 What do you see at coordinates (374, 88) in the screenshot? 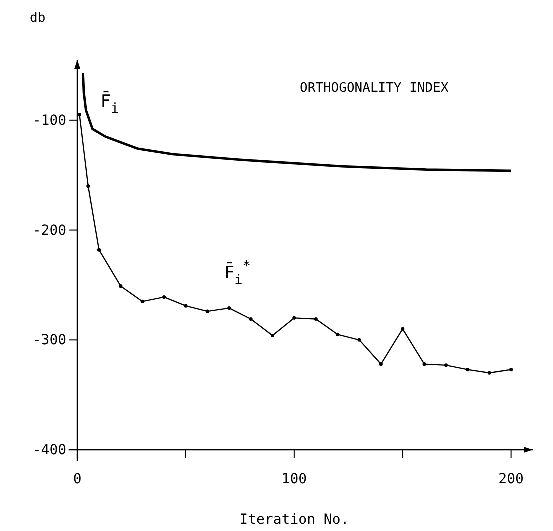
I see `text: ORTHOGONALITY INDEX` at bounding box center [374, 88].